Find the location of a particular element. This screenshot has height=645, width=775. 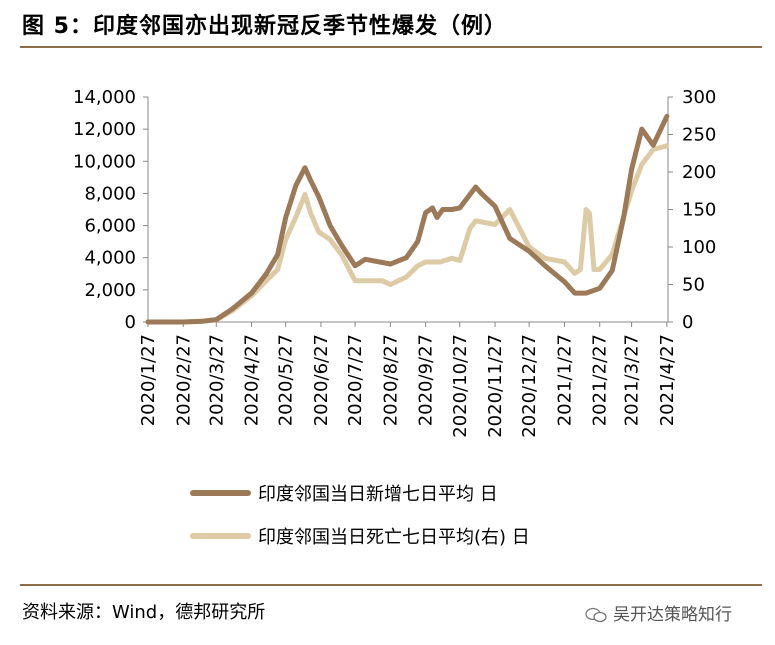

legend-label: 印度邻国当日新增七日平均 日 is located at coordinates (378, 494).